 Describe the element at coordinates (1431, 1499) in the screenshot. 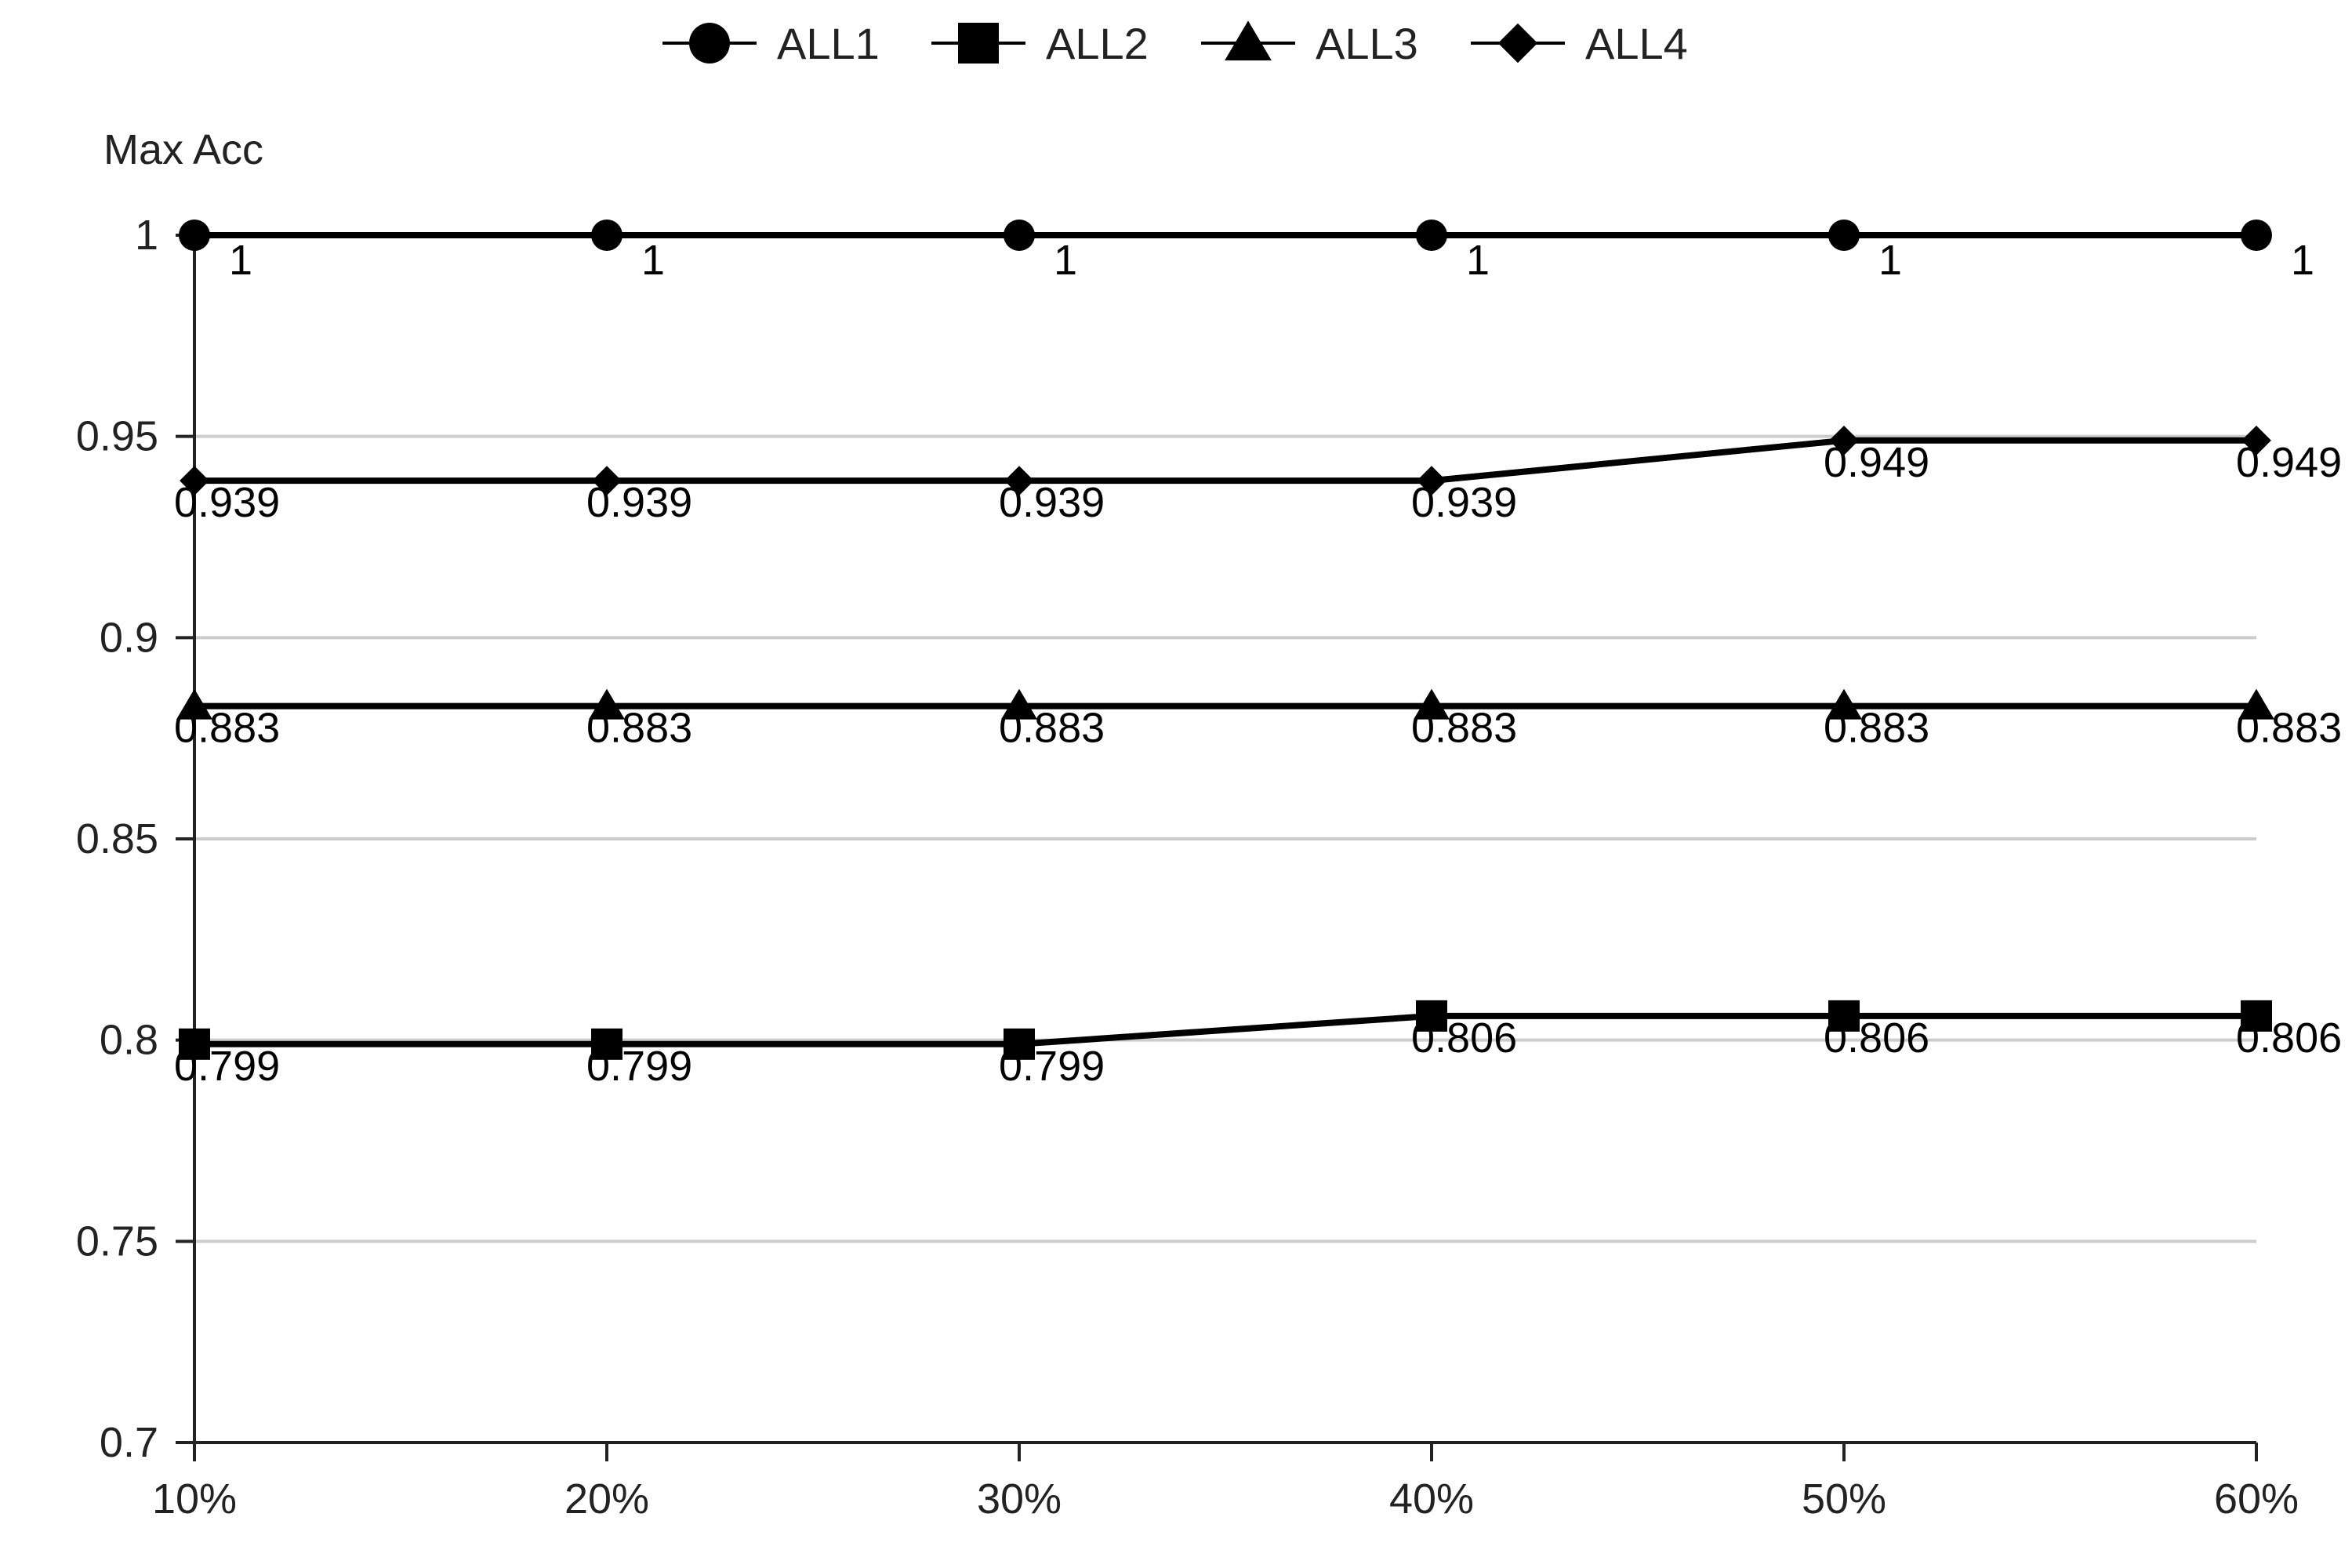

I see `x-tick-label: 40%` at that location.